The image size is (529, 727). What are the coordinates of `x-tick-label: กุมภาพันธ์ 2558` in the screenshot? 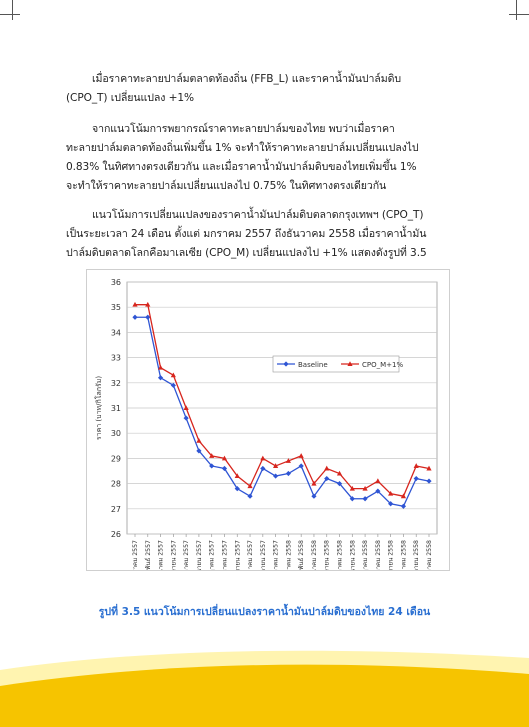 It's located at (301, 555).